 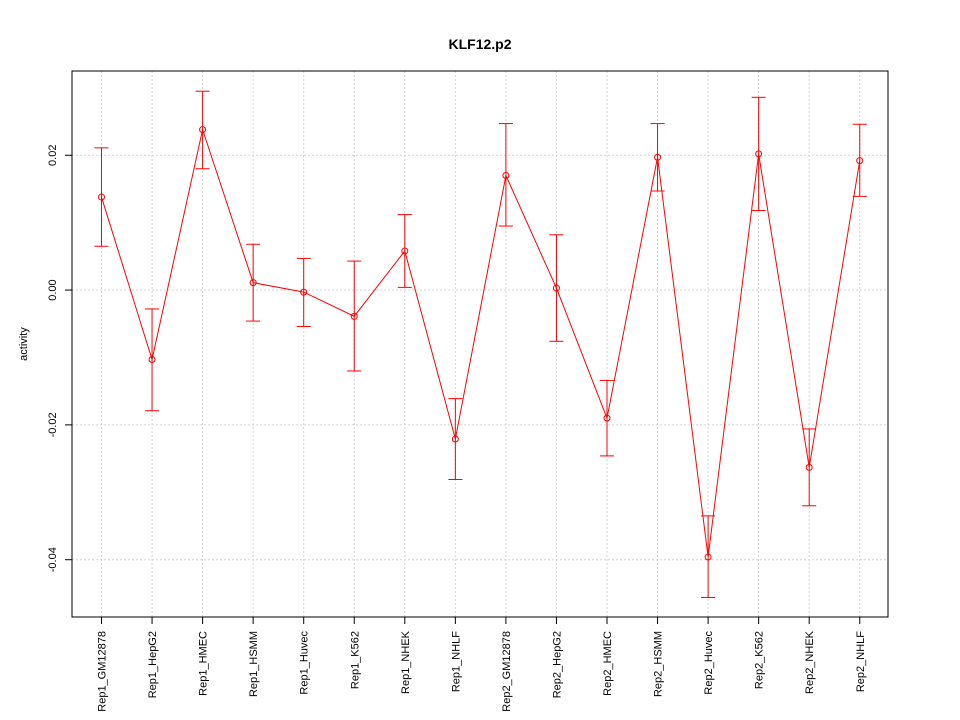 What do you see at coordinates (861, 661) in the screenshot?
I see `x-tick-label: Rep2_NHLF` at bounding box center [861, 661].